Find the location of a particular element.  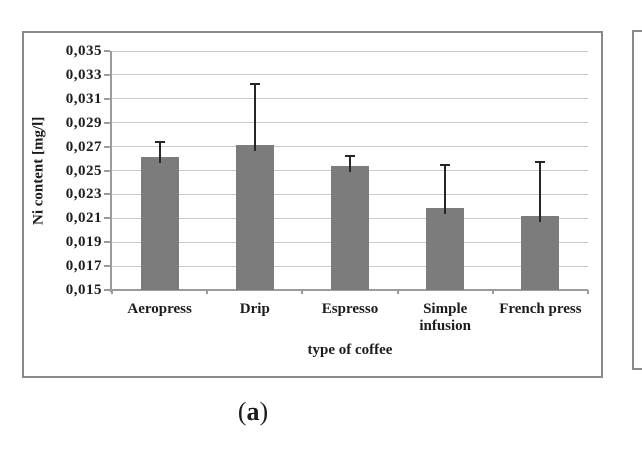

error-bar-whisker-aeropress is located at coordinates (159, 152).